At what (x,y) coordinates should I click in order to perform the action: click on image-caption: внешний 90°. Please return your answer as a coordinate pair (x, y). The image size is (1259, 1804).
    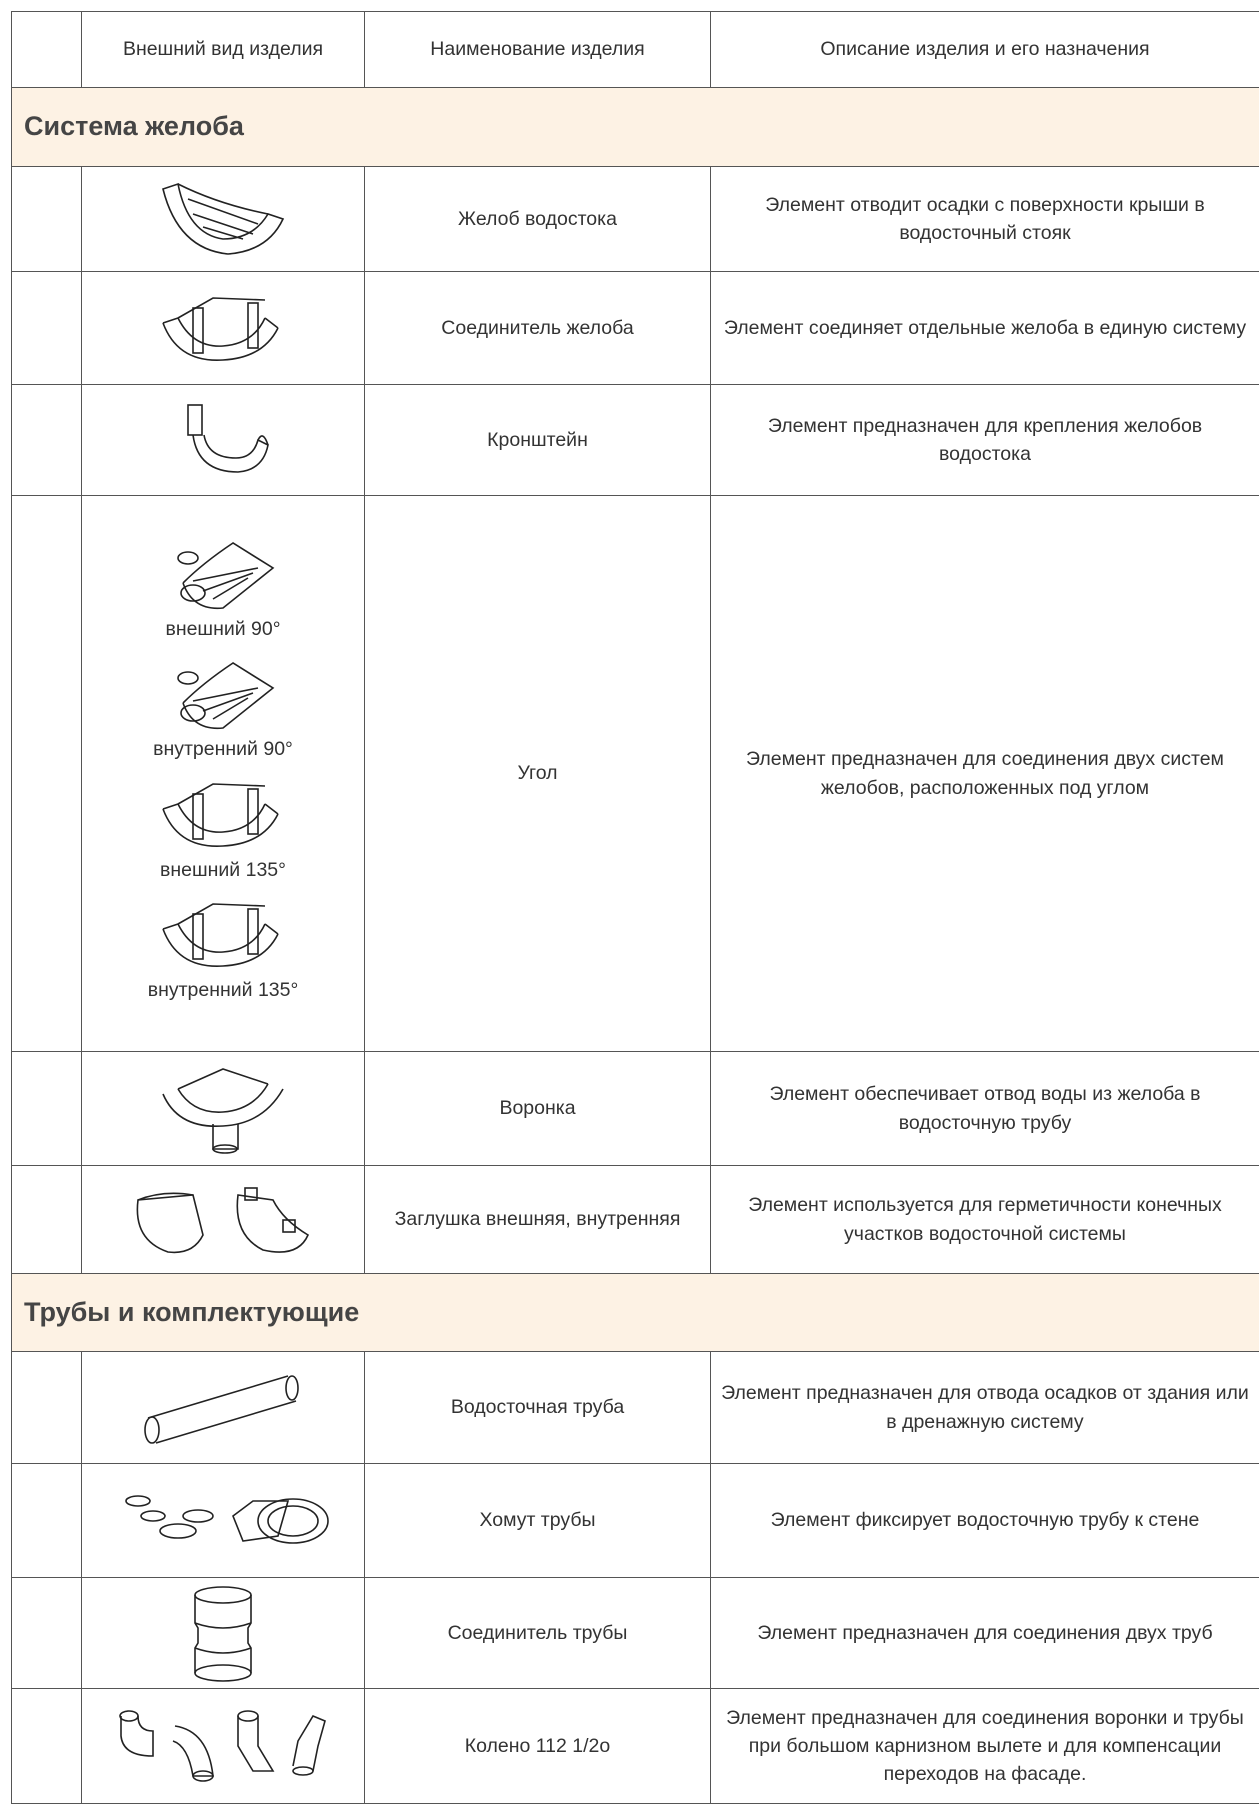
    Looking at the image, I should click on (222, 629).